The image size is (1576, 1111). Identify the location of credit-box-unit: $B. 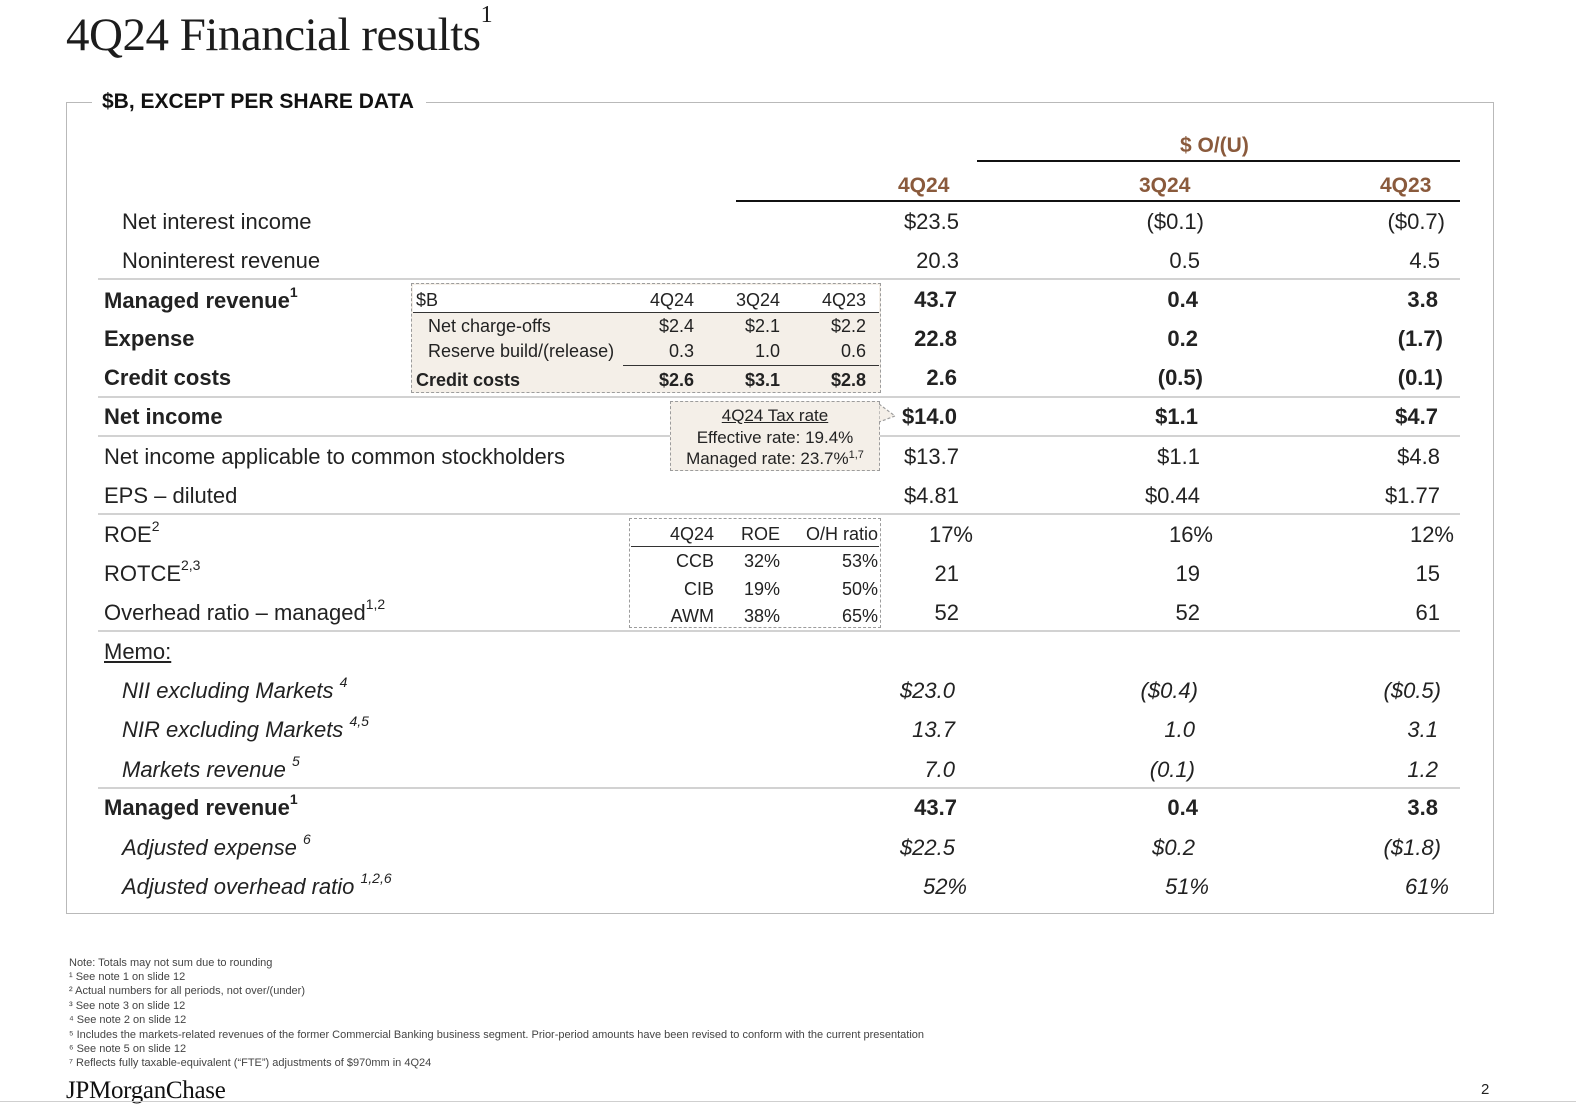
(427, 300).